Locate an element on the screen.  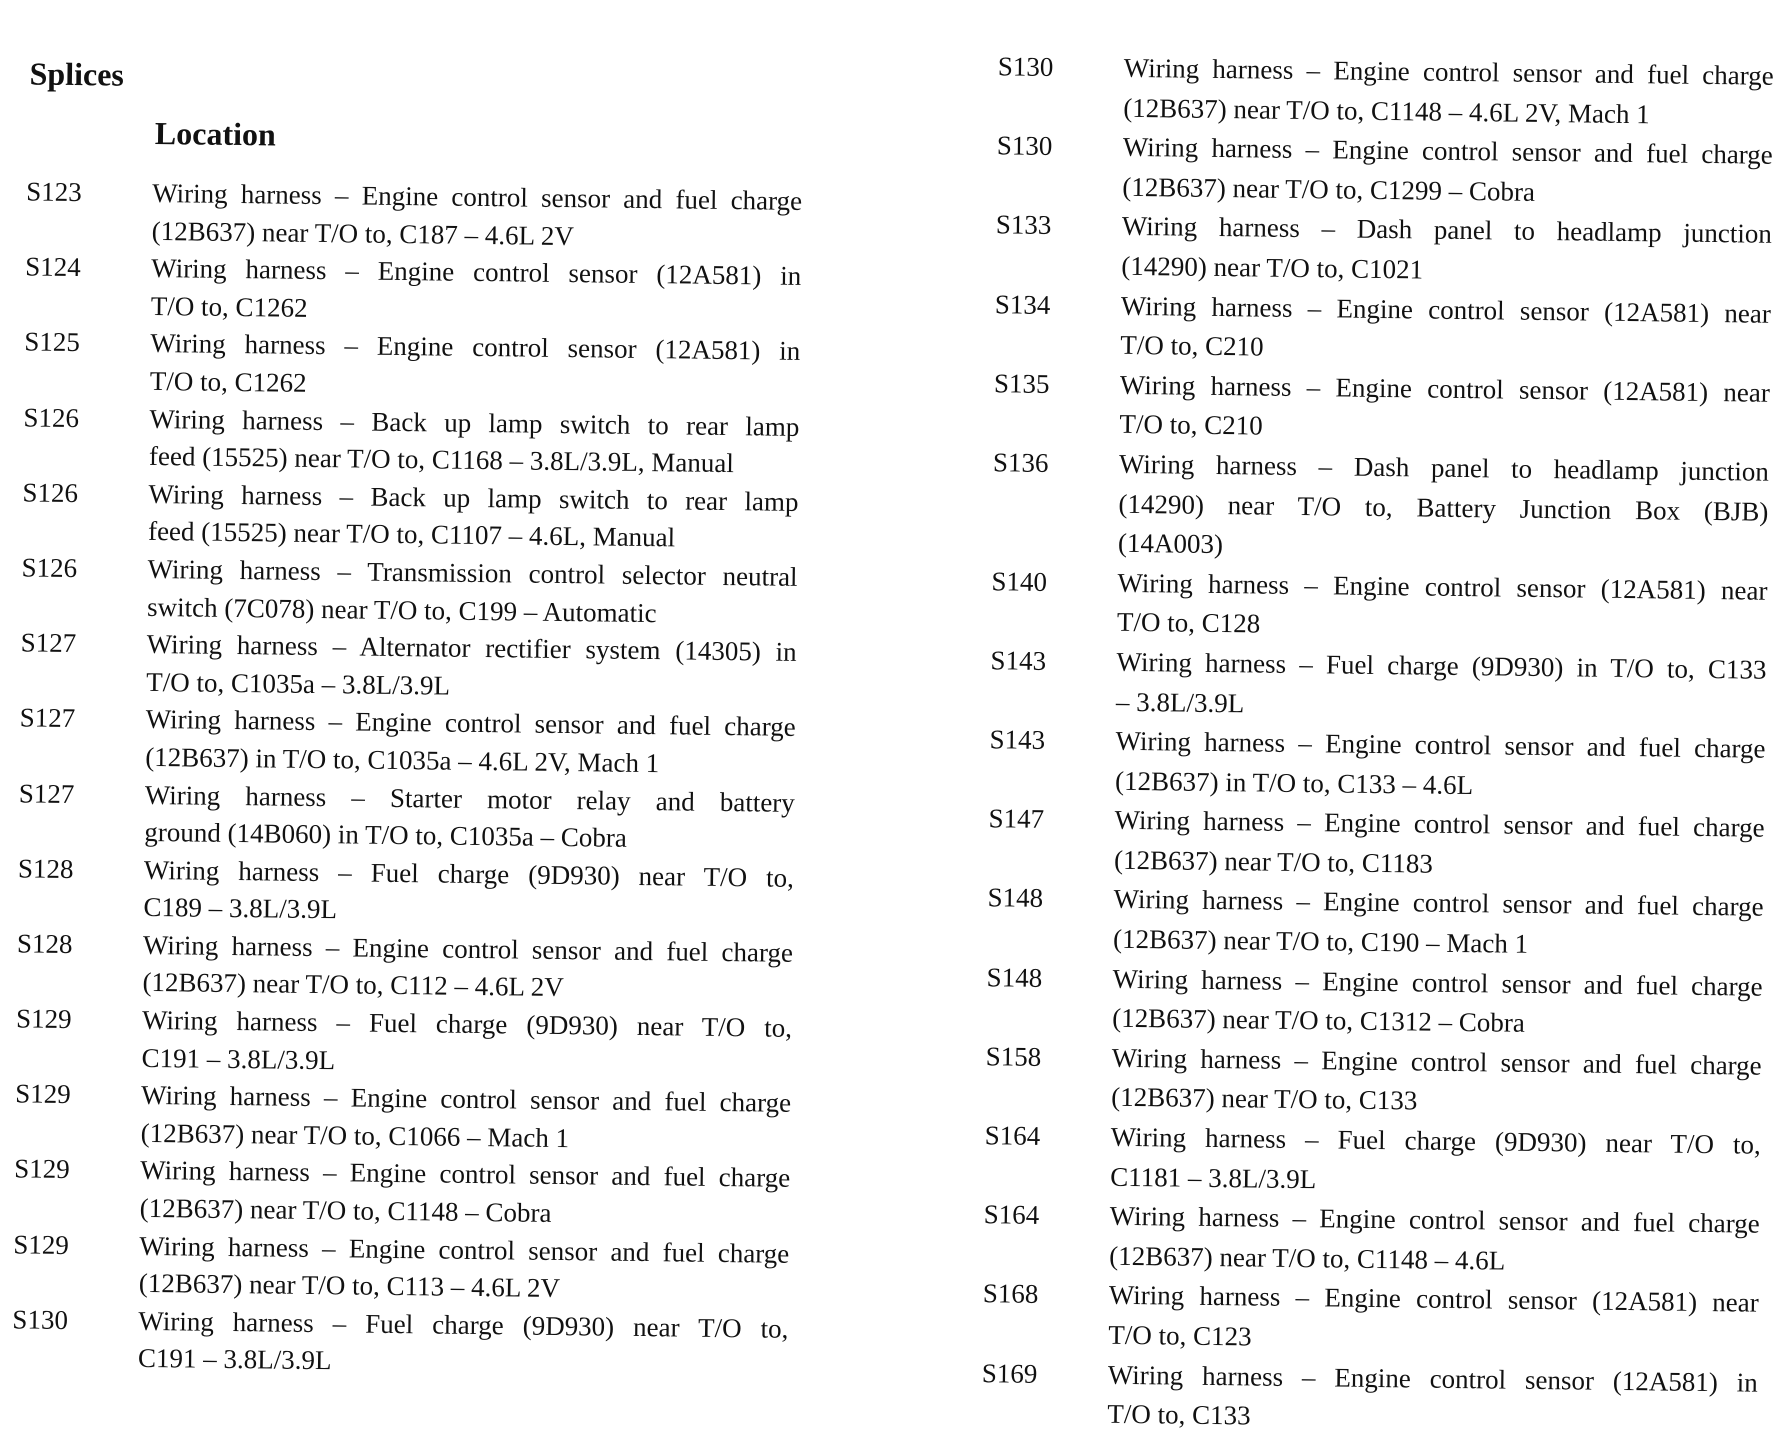
location-line: C191 – 3.8L/3.9L is located at coordinates (234, 1359).